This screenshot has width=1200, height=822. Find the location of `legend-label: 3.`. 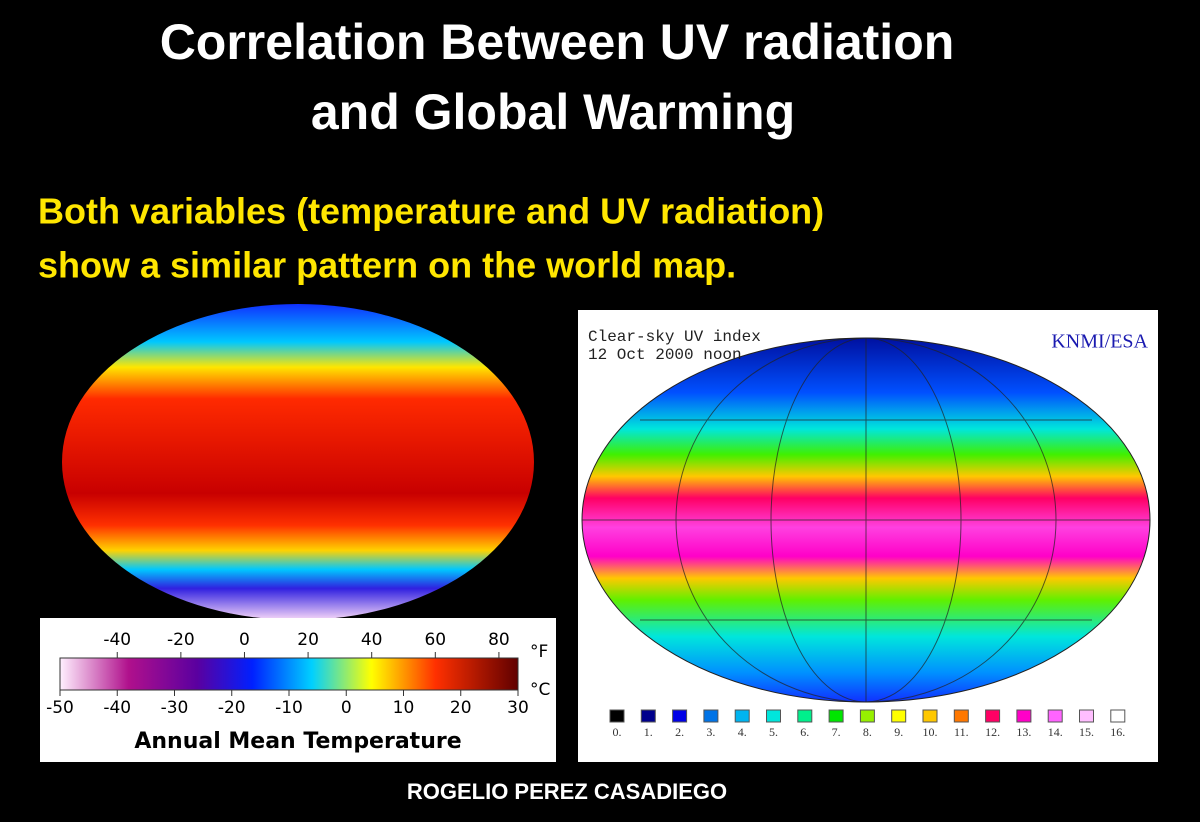

legend-label: 3. is located at coordinates (710, 732).